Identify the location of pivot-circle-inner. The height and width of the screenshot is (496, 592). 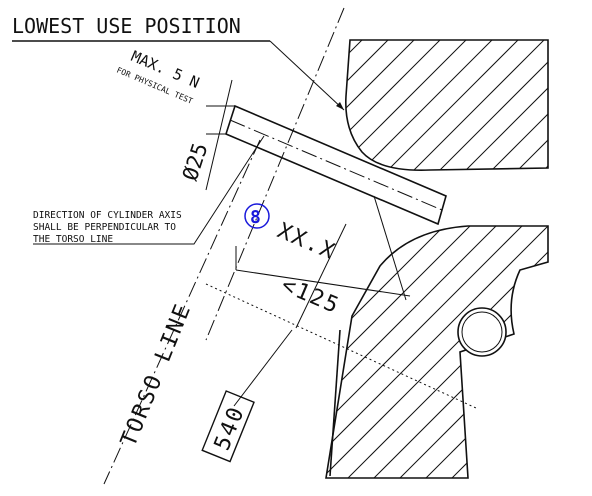
(482, 332).